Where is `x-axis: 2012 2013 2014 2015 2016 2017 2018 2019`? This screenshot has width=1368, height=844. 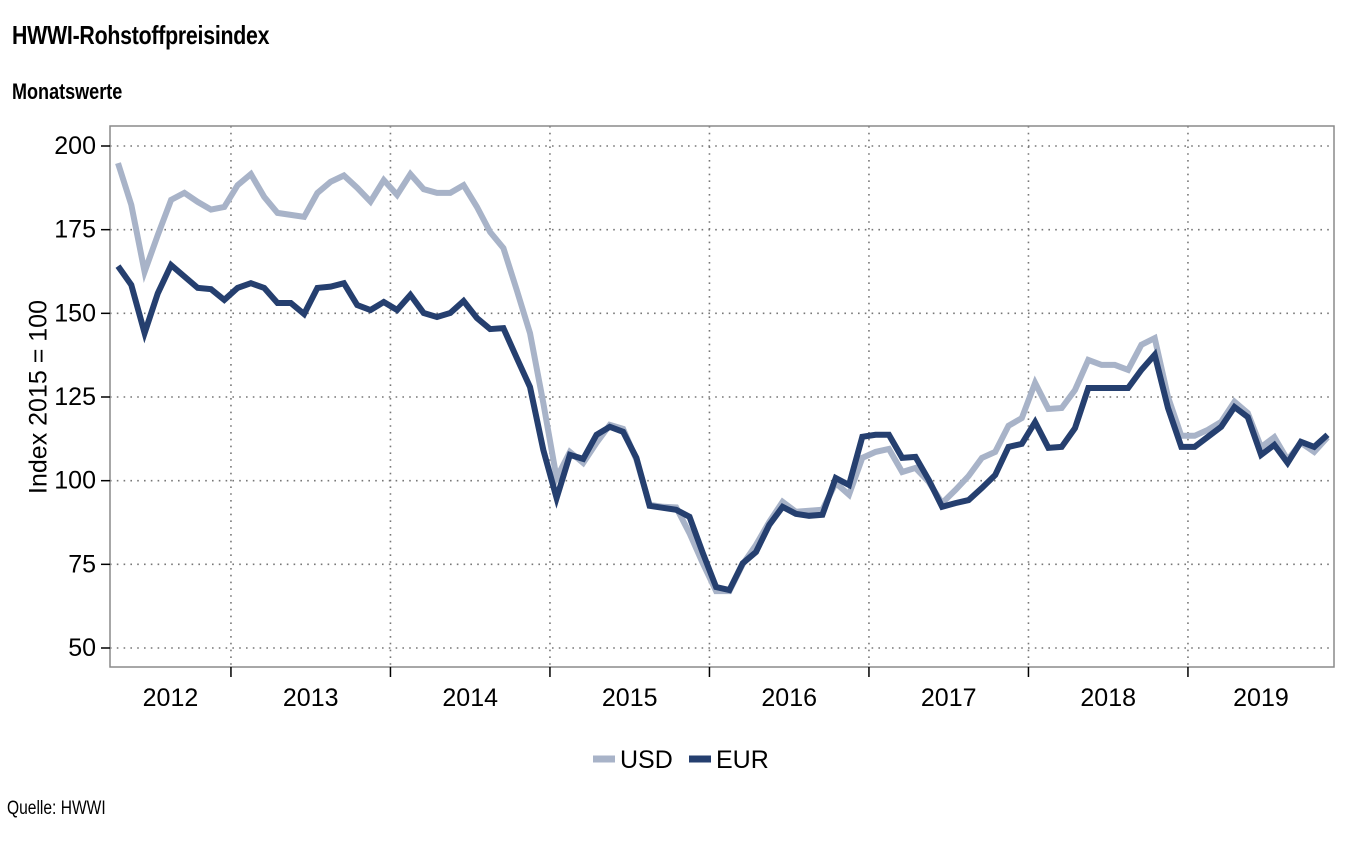
x-axis: 2012 2013 2014 2015 2016 2017 2018 2019 is located at coordinates (716, 689).